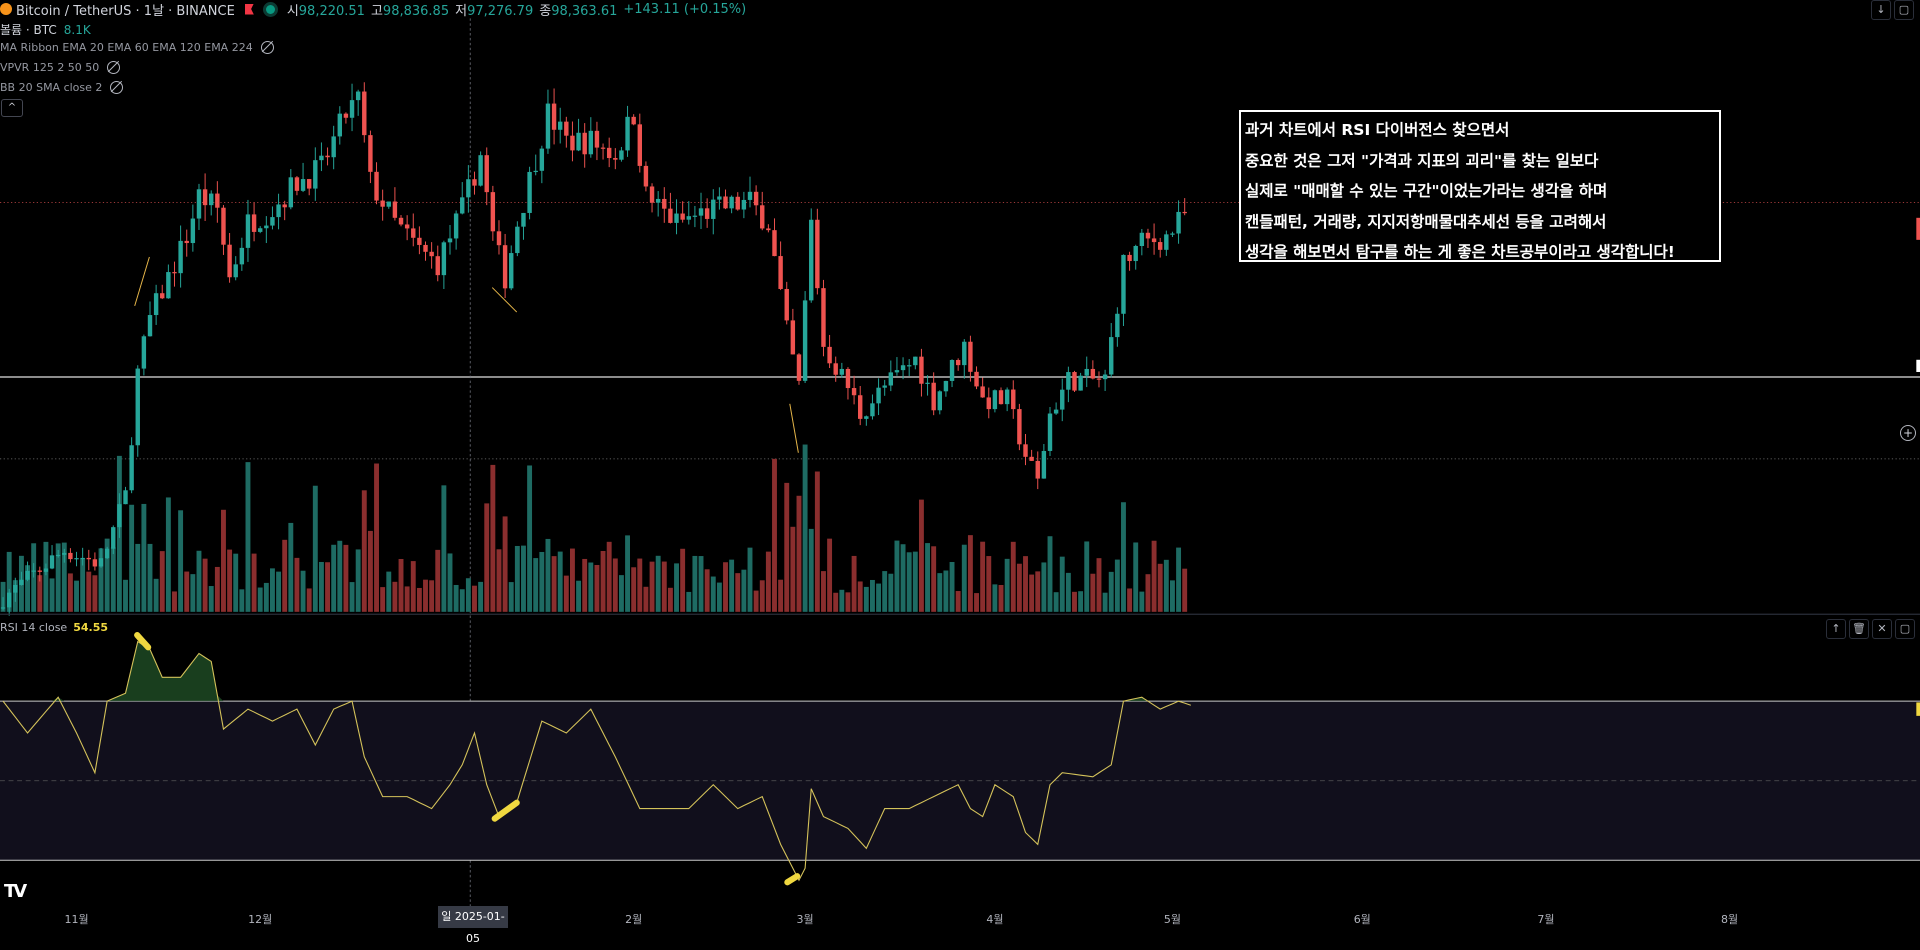 The height and width of the screenshot is (950, 1920). I want to click on open-label: 시, so click(292, 11).